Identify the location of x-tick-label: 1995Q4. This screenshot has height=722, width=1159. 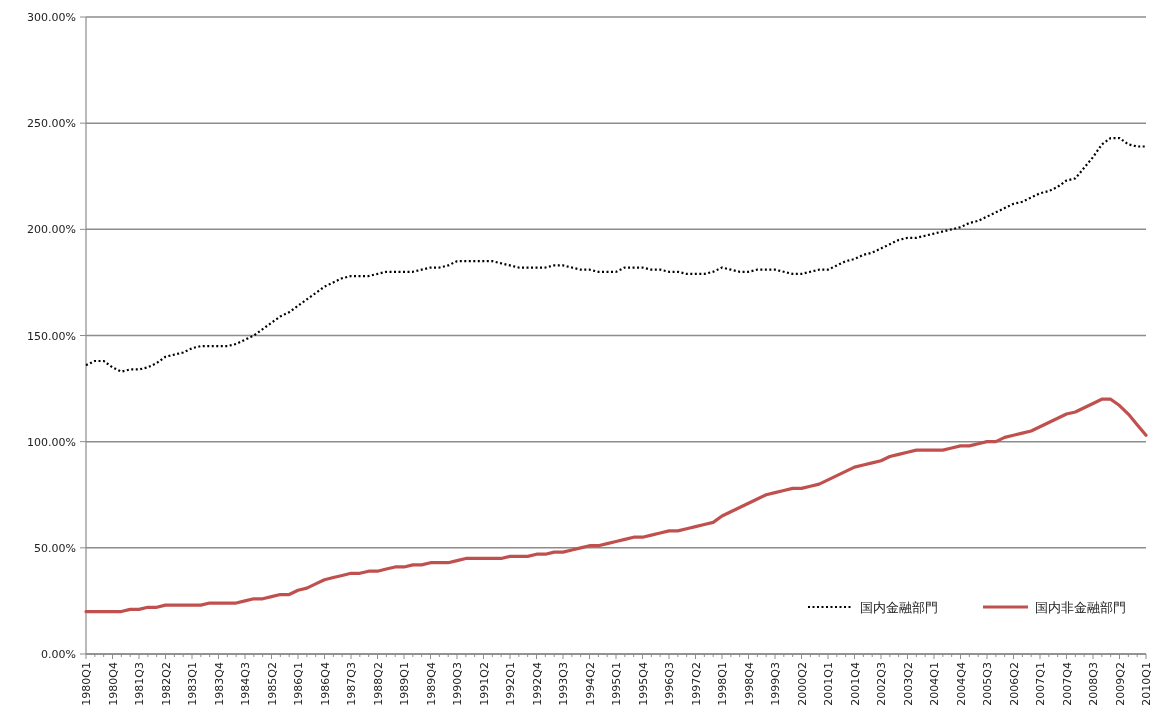
(643, 684).